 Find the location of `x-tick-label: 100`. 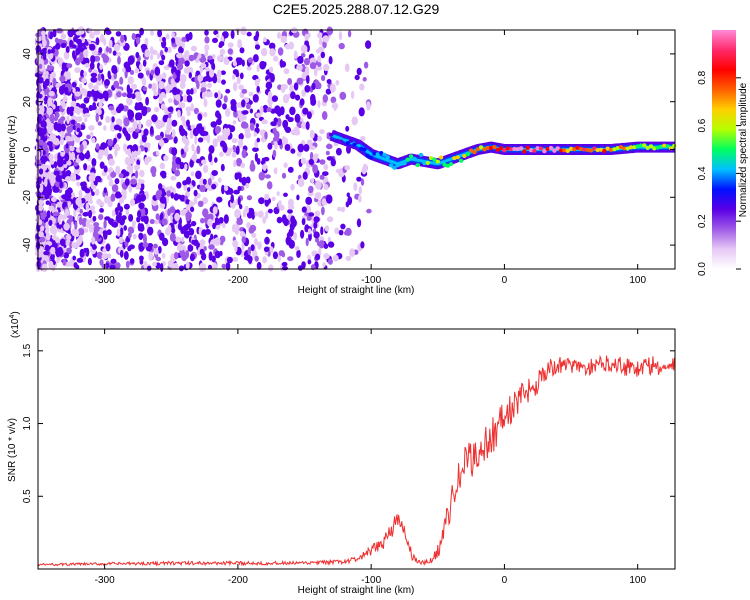

x-tick-label: 100 is located at coordinates (637, 580).